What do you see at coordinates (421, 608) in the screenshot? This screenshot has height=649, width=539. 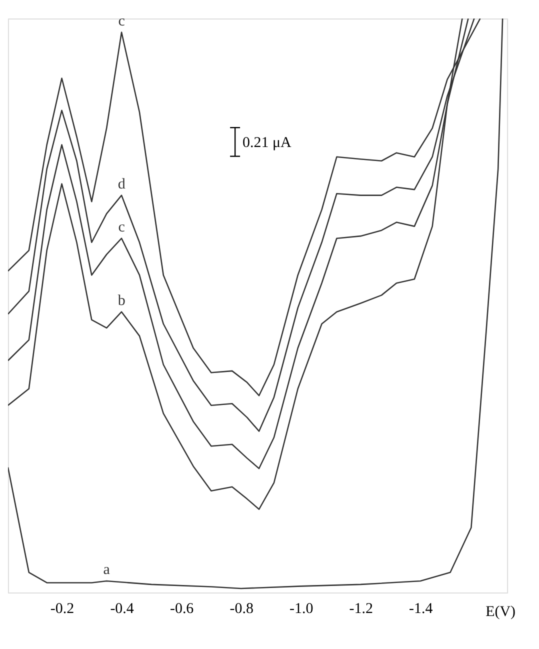 I see `x-tick-label: -1.4` at bounding box center [421, 608].